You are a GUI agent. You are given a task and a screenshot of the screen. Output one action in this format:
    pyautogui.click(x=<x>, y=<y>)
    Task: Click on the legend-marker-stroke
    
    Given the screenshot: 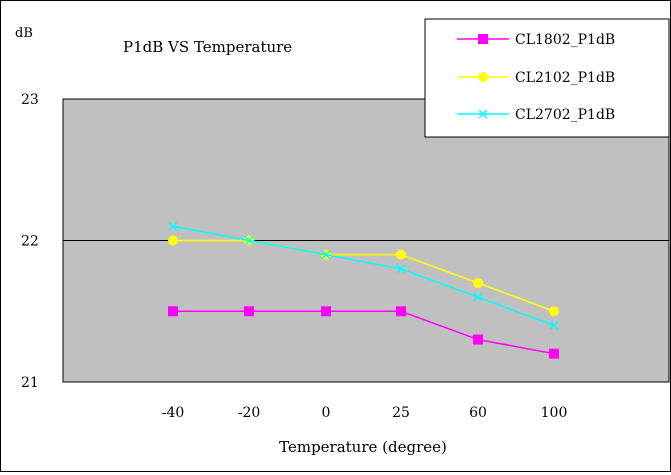 What is the action you would take?
    pyautogui.click(x=483, y=114)
    